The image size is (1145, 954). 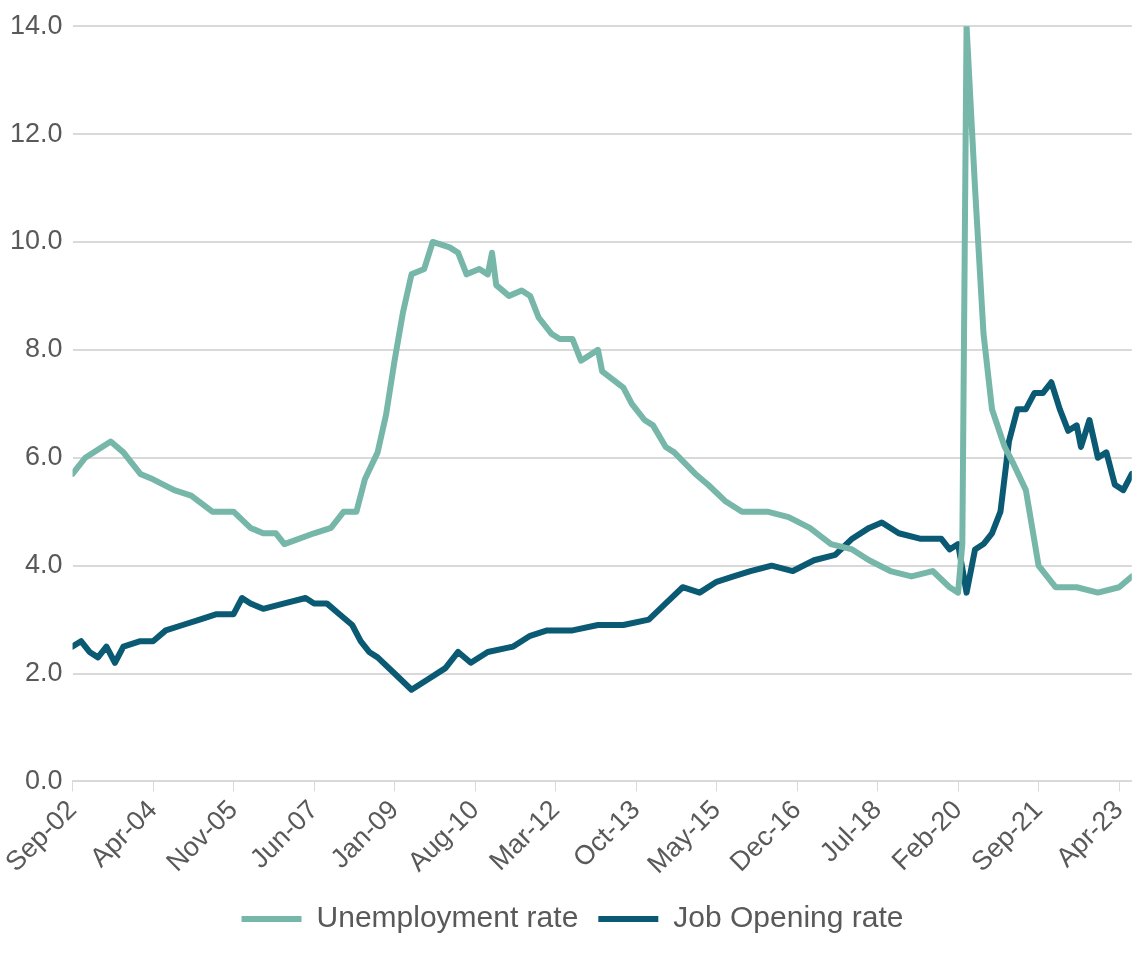 I want to click on y-tick-label: 8.0, so click(x=44, y=348).